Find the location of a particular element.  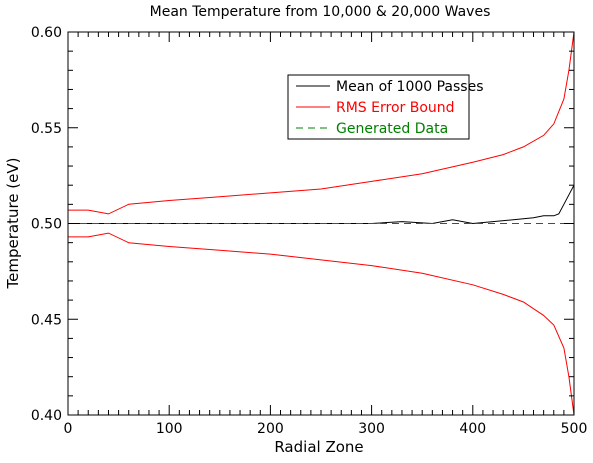

y-tick-label: 0.40 is located at coordinates (46, 416).